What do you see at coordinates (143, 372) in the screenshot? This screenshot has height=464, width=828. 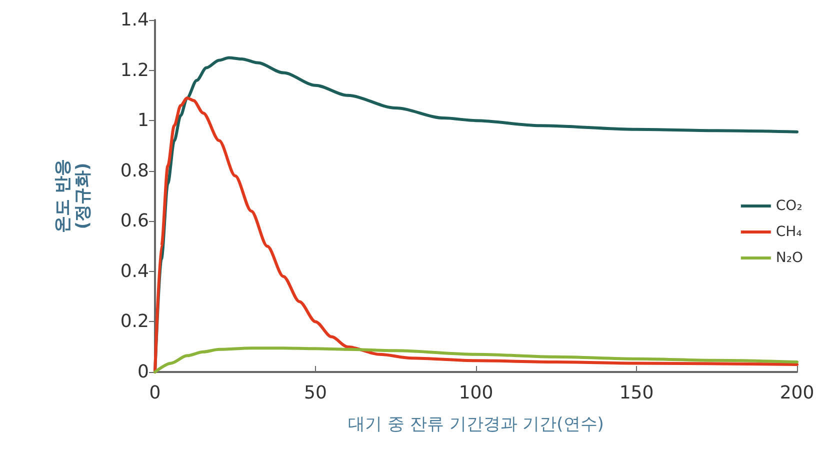 I see `y-tick-label: 0` at bounding box center [143, 372].